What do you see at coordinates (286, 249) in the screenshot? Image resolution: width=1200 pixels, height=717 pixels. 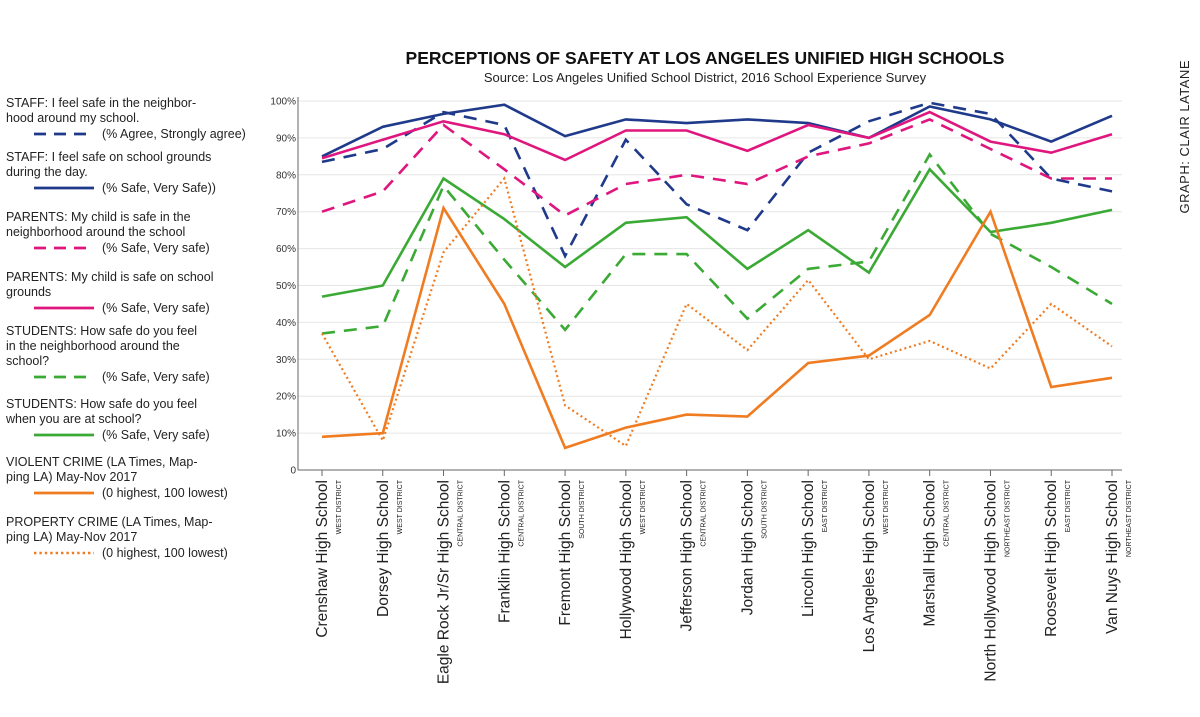 I see `y-tick-label: 60%` at bounding box center [286, 249].